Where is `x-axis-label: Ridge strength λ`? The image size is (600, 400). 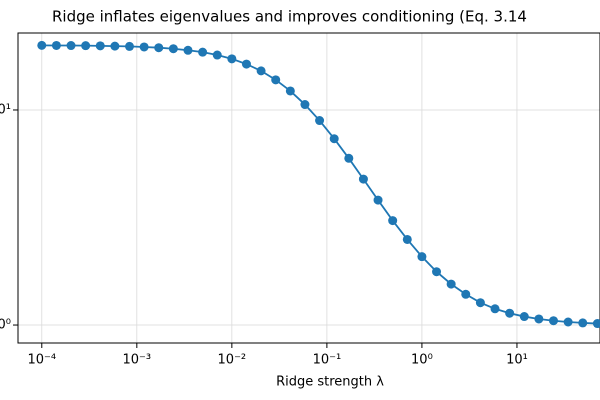 x-axis-label: Ridge strength λ is located at coordinates (330, 382).